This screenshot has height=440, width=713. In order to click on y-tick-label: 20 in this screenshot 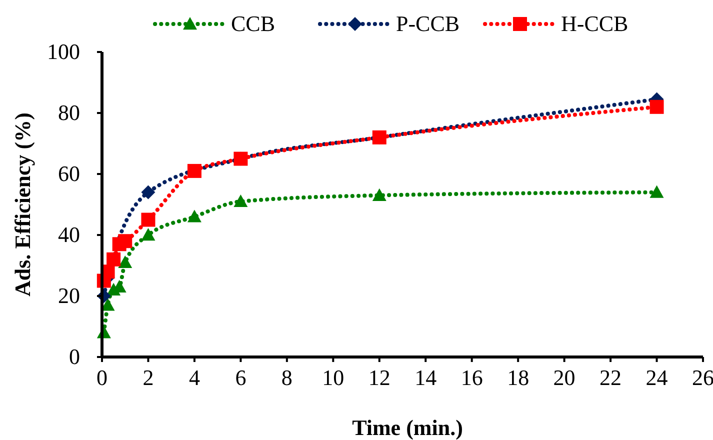, I will do `click(69, 295)`.